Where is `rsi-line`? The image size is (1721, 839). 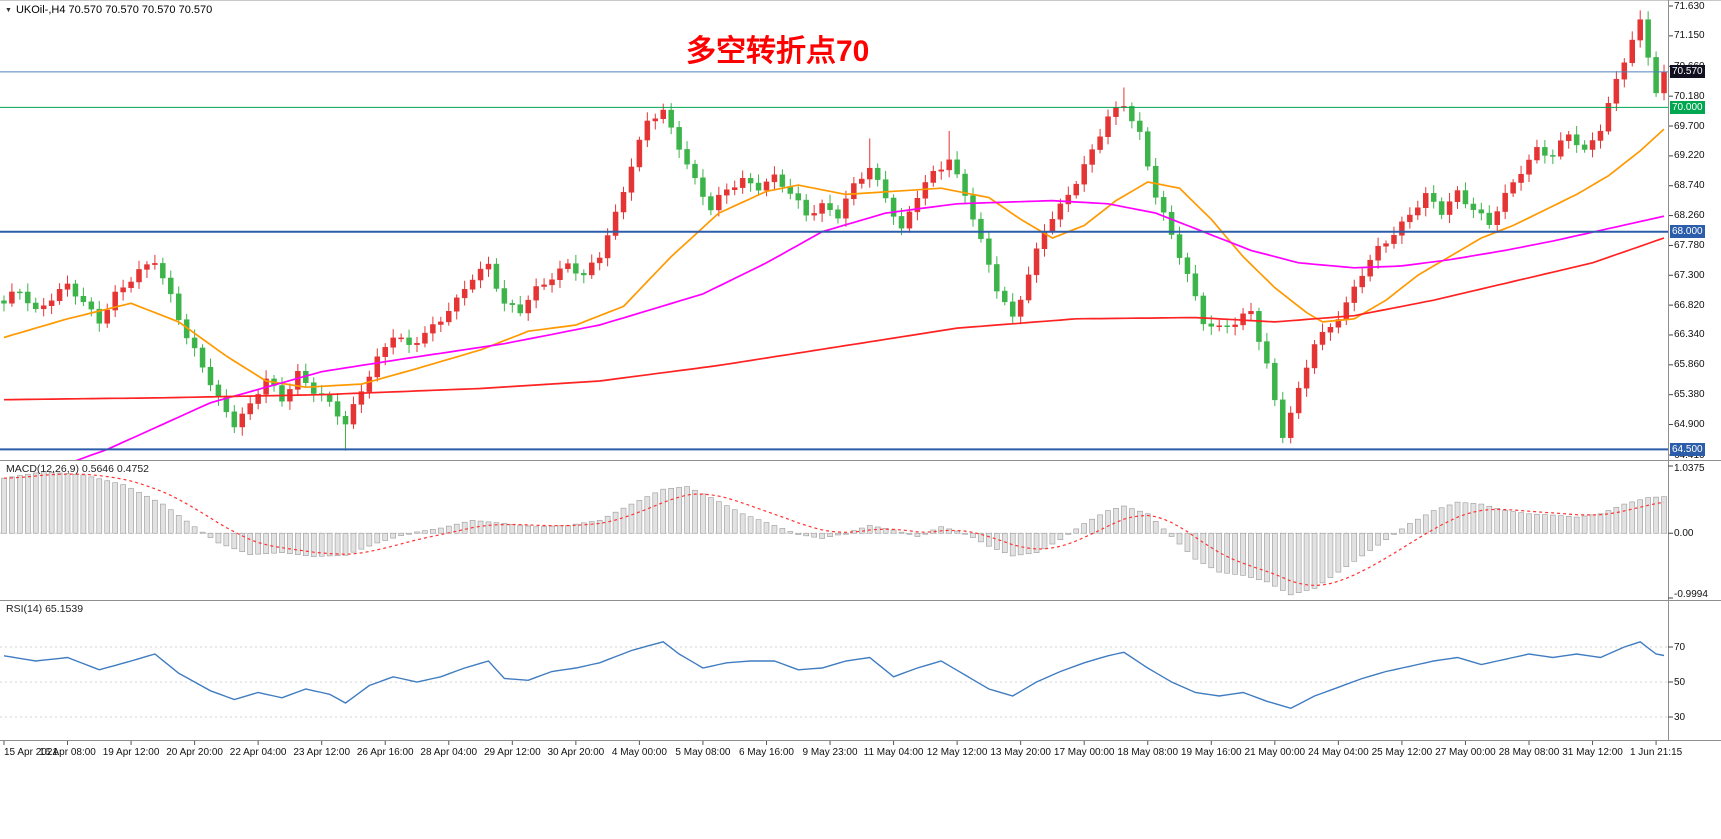 rsi-line is located at coordinates (834, 675).